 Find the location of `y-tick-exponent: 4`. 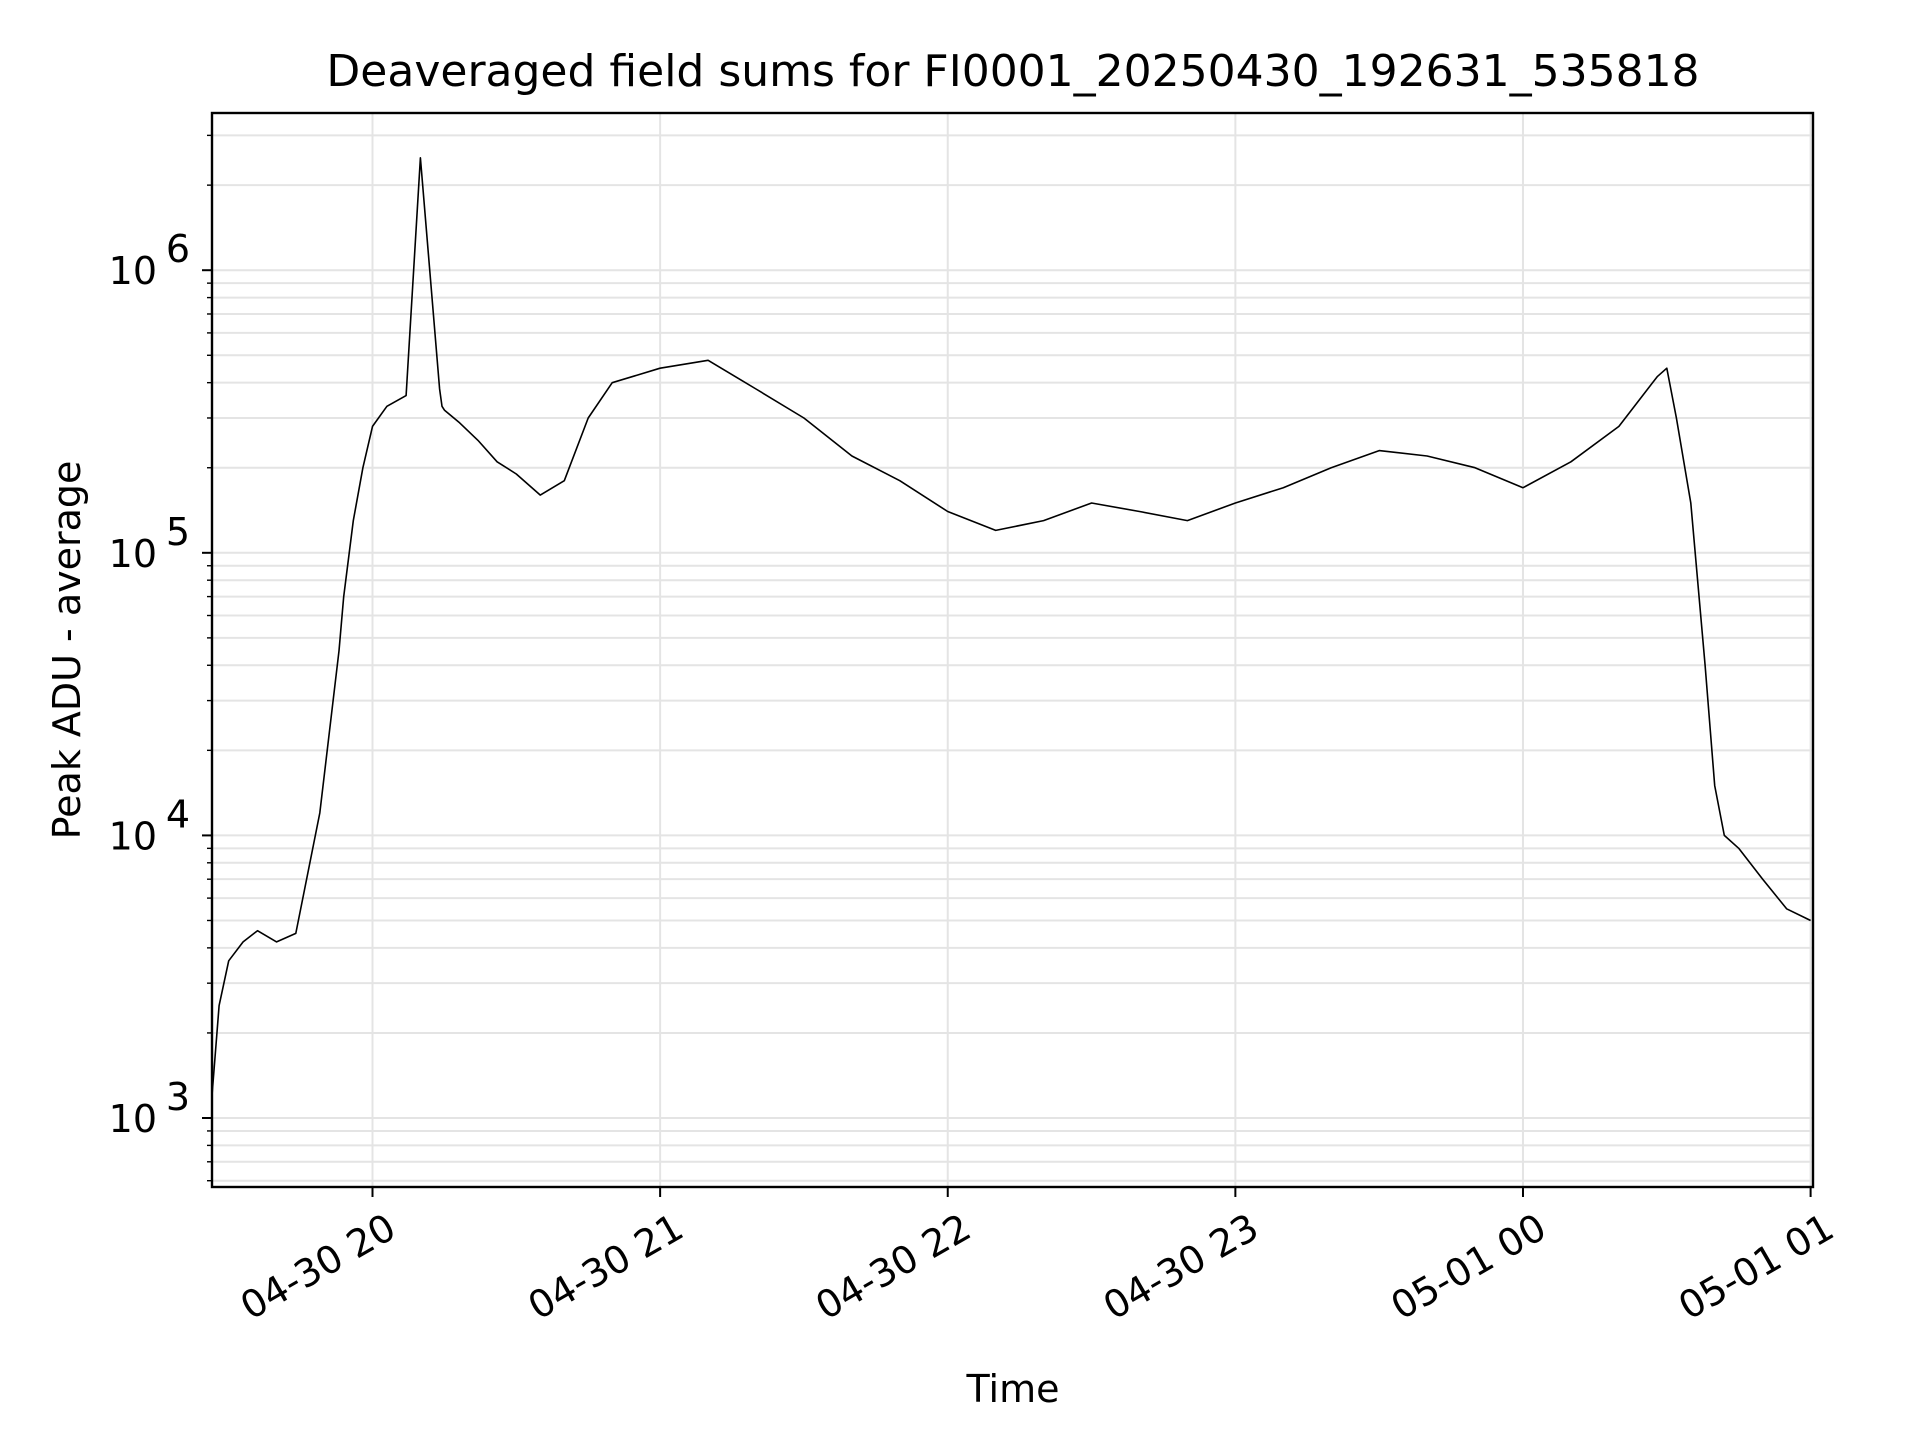

y-tick-exponent: 4 is located at coordinates (178, 814).